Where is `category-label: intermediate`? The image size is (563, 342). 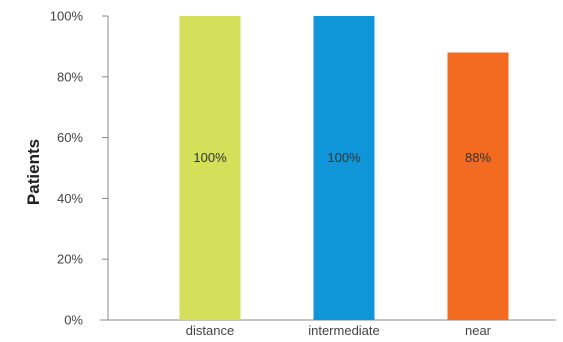
category-label: intermediate is located at coordinates (344, 330).